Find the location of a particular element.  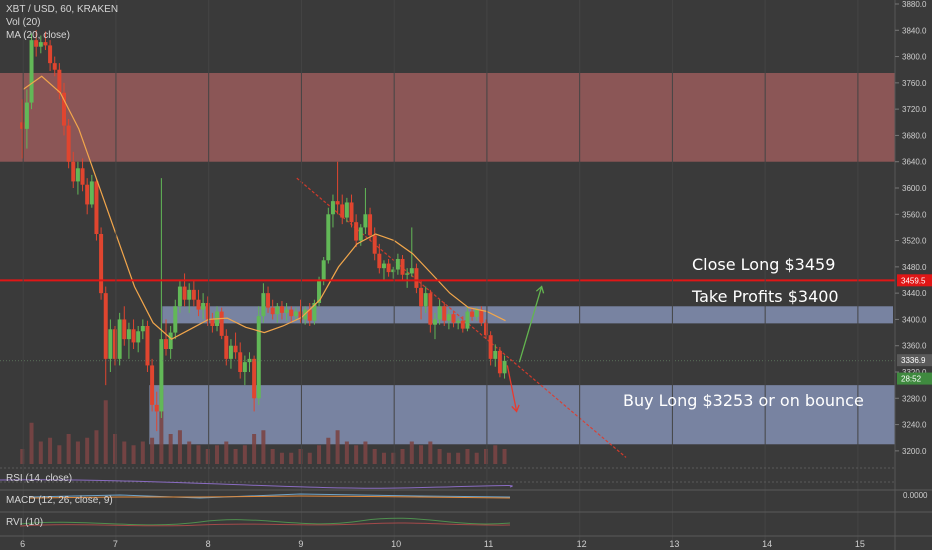

y-tick-label: 3520.0 is located at coordinates (914, 241).